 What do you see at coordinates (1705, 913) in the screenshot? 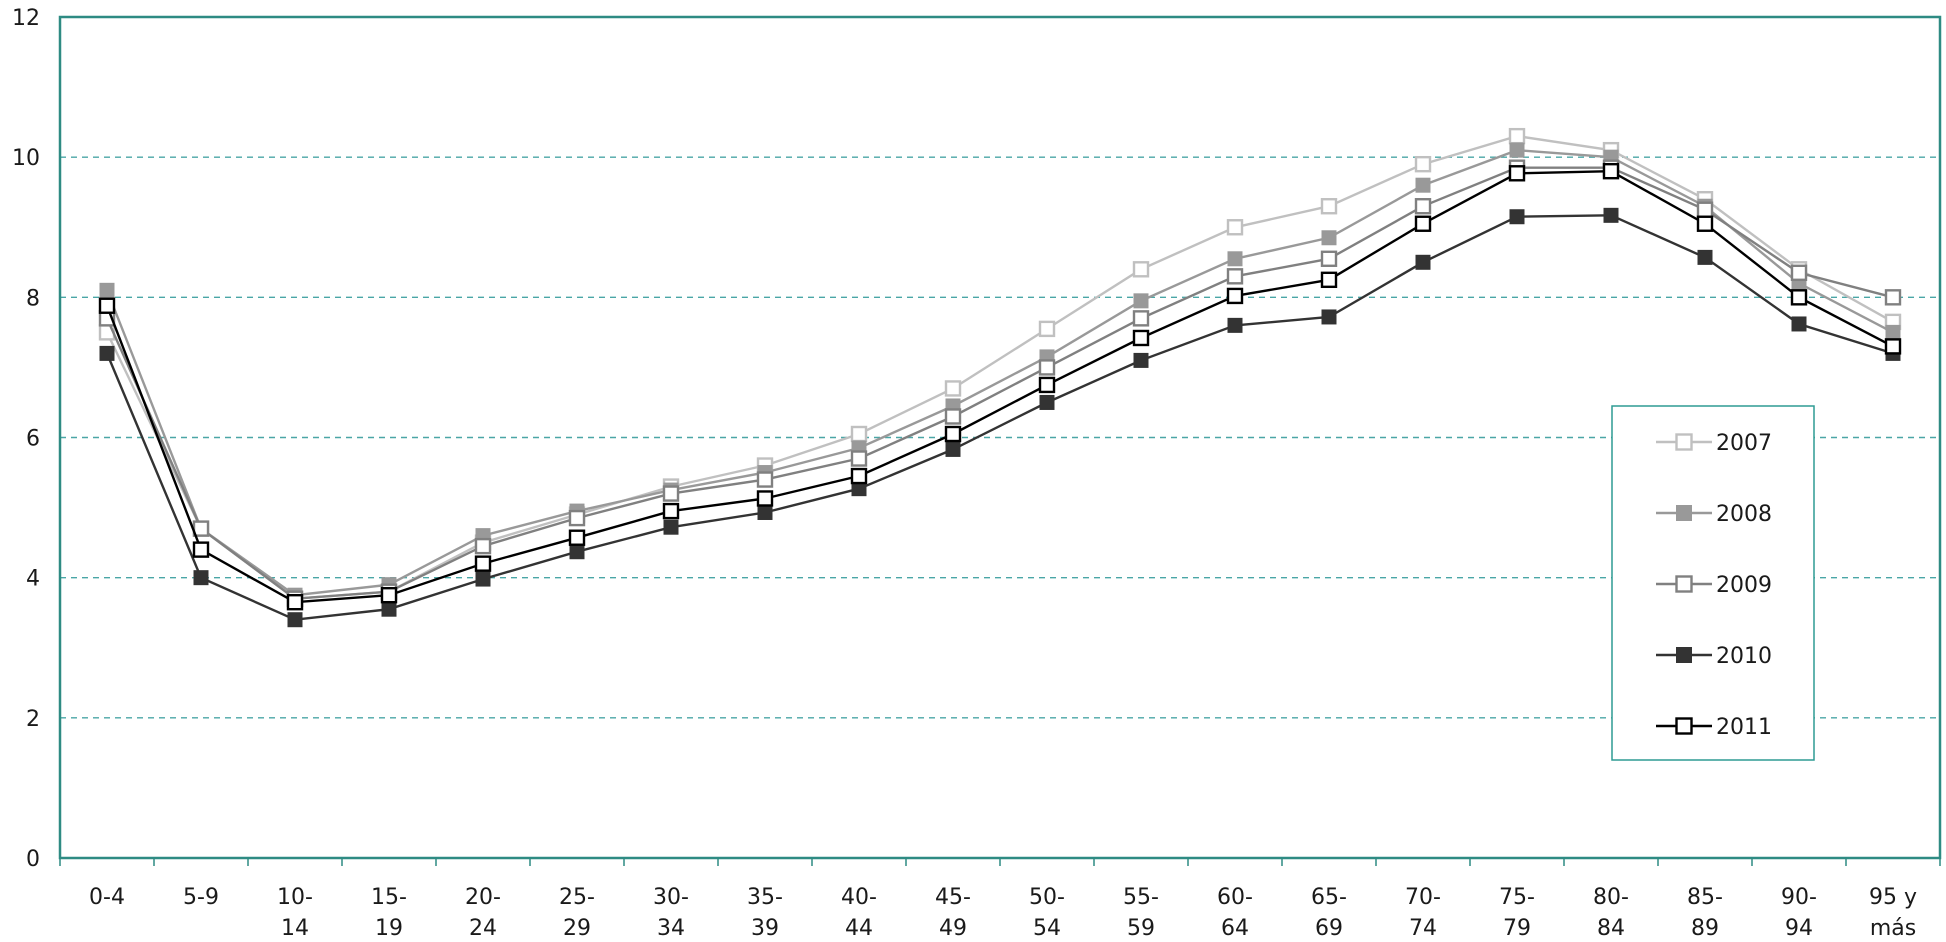
I see `x-tick-label: 85-89` at bounding box center [1705, 913].